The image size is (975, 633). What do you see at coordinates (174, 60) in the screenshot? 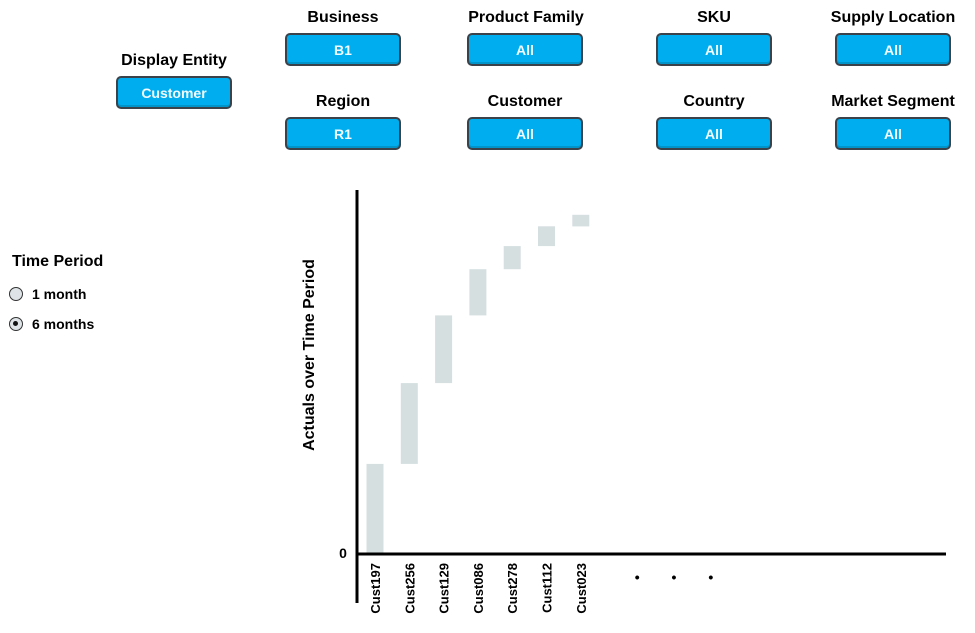
I see `display-entity-label: Display Entity` at bounding box center [174, 60].